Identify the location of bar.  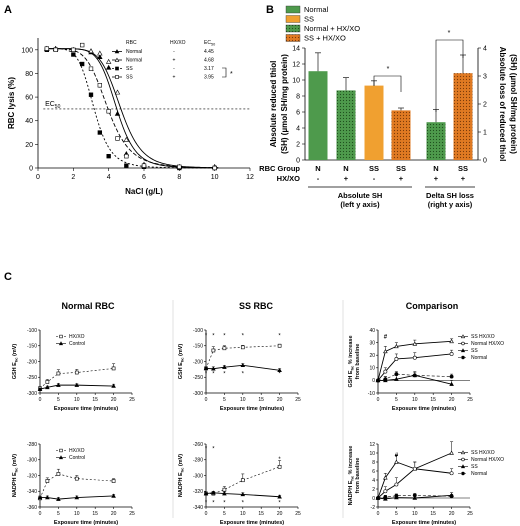
(436, 141).